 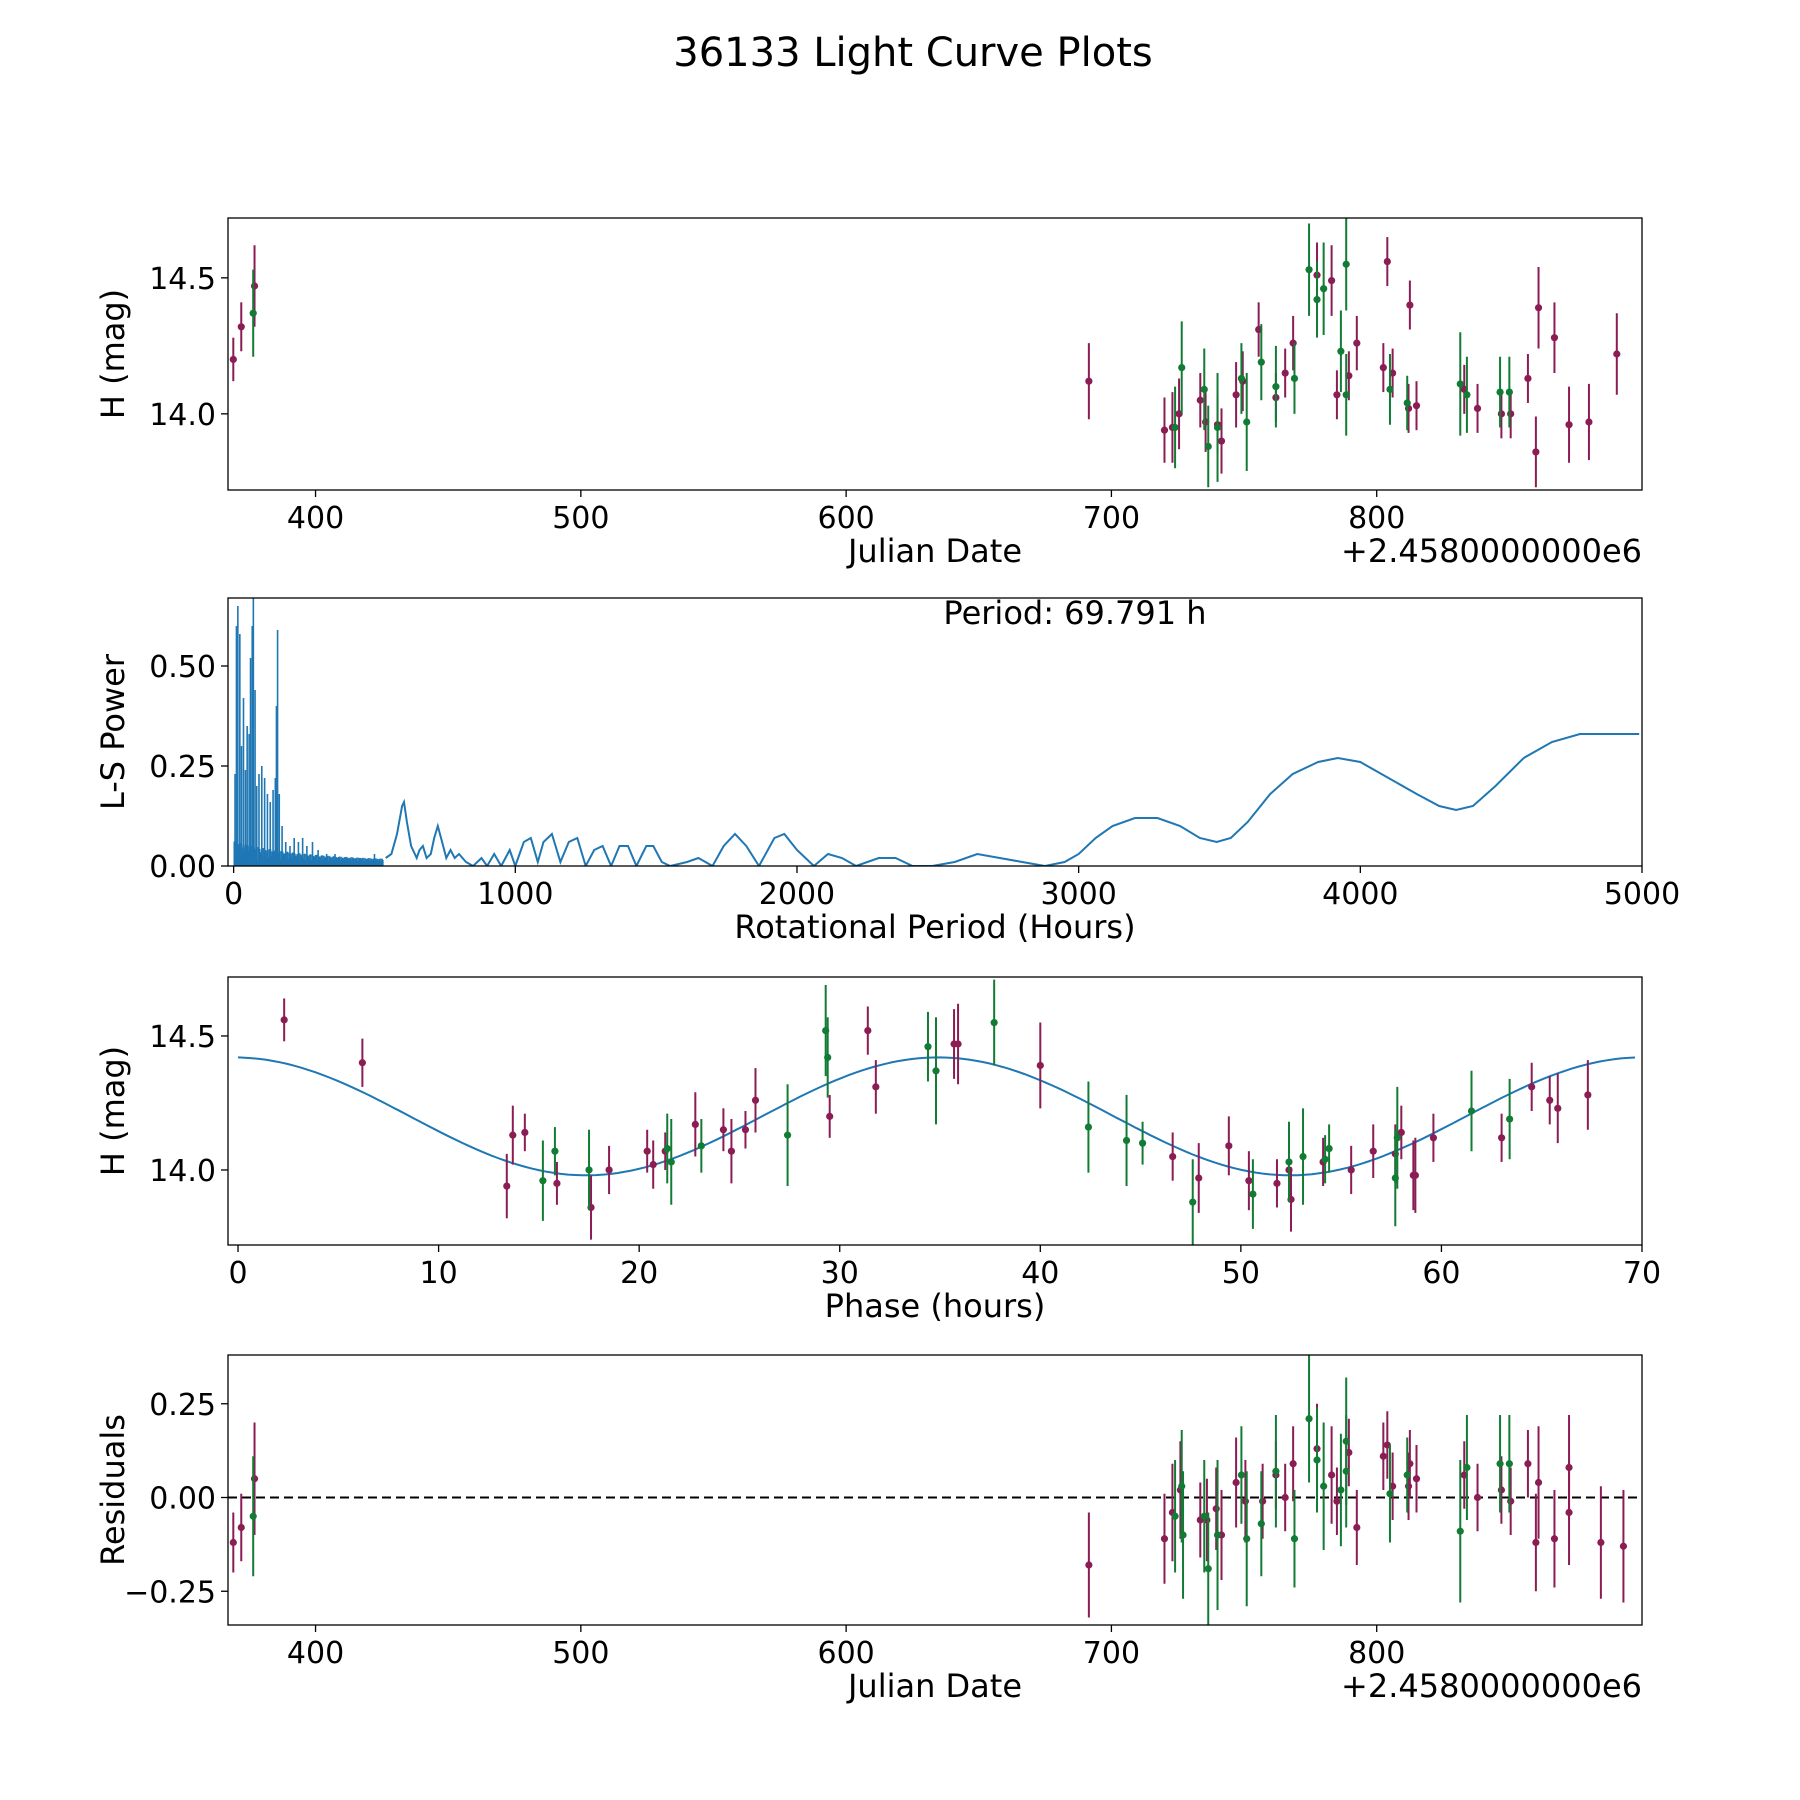 What do you see at coordinates (935, 1490) in the screenshot?
I see `plot-area` at bounding box center [935, 1490].